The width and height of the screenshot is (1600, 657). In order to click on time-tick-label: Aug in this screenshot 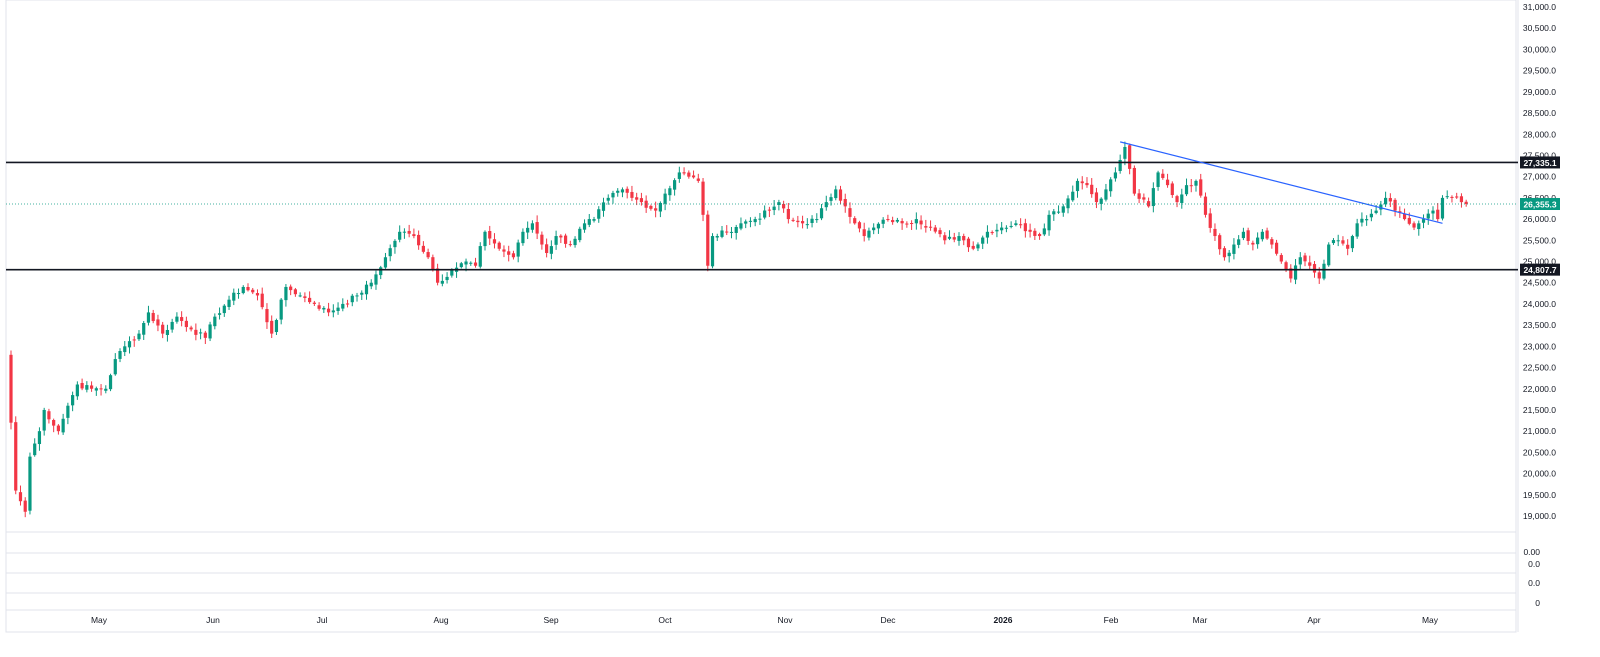, I will do `click(440, 620)`.